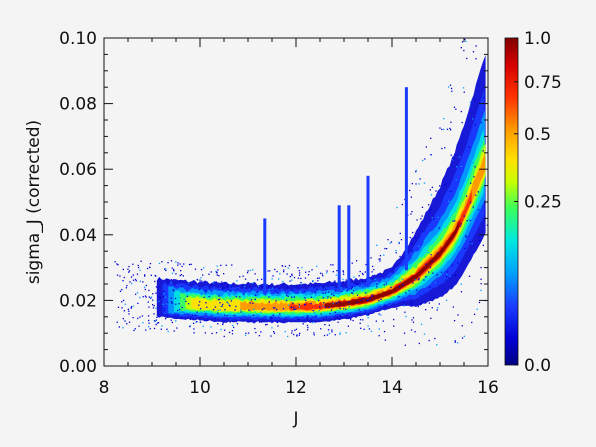 The width and height of the screenshot is (596, 447). I want to click on x-axis-label: J, so click(295, 419).